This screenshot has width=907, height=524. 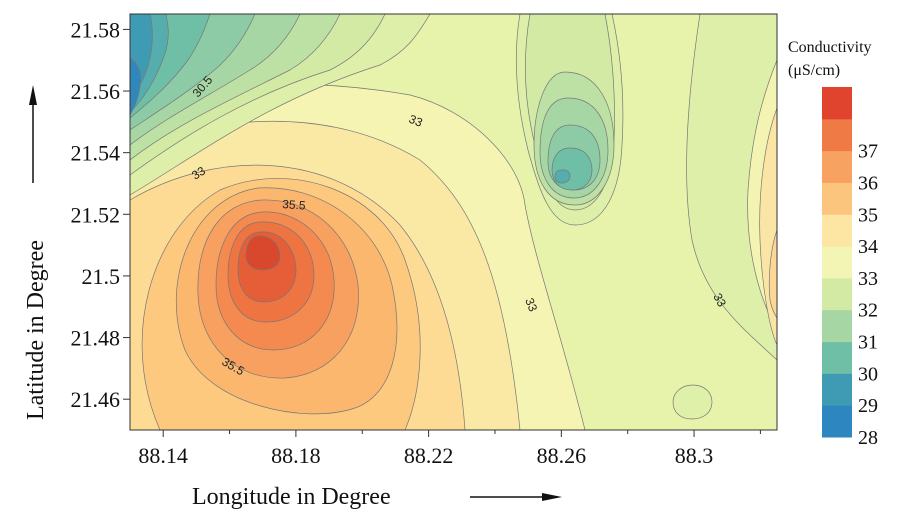 I want to click on y-tick-label: 21.54, so click(x=96, y=153).